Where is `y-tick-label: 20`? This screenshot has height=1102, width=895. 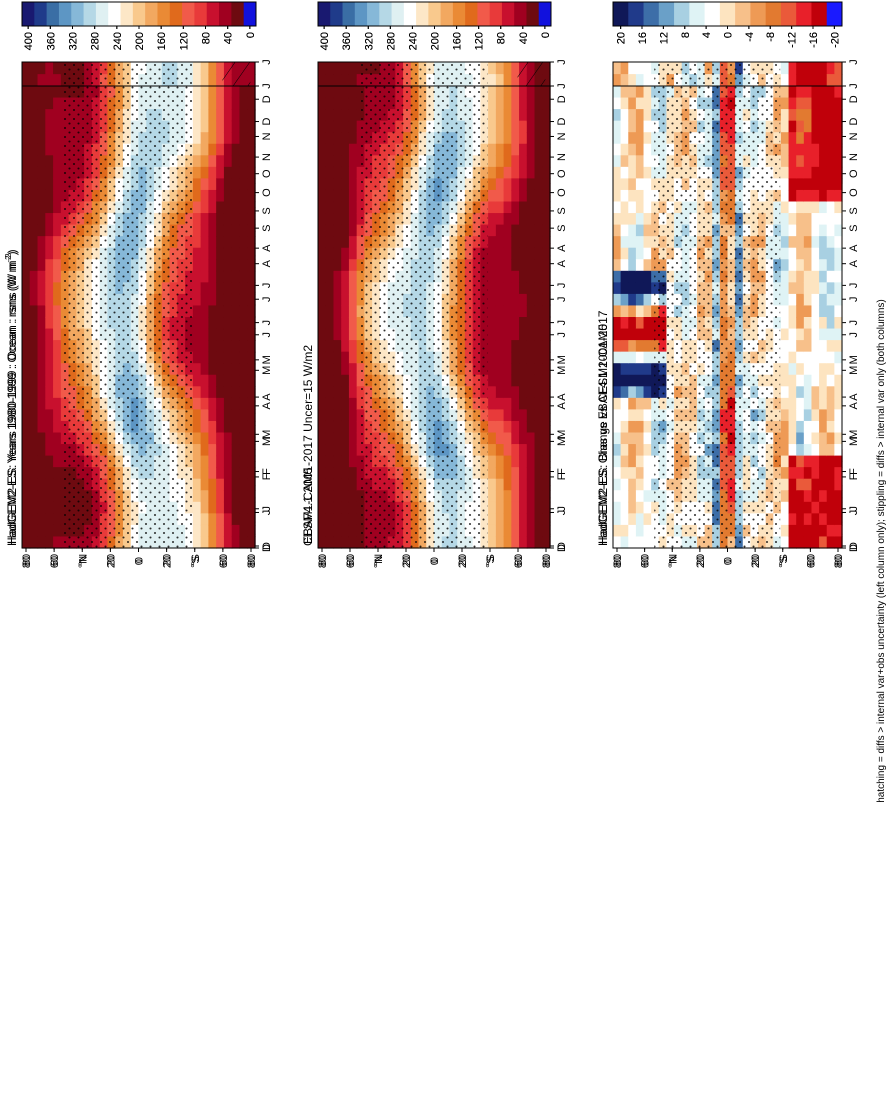
y-tick-label: 20 is located at coordinates (111, 560).